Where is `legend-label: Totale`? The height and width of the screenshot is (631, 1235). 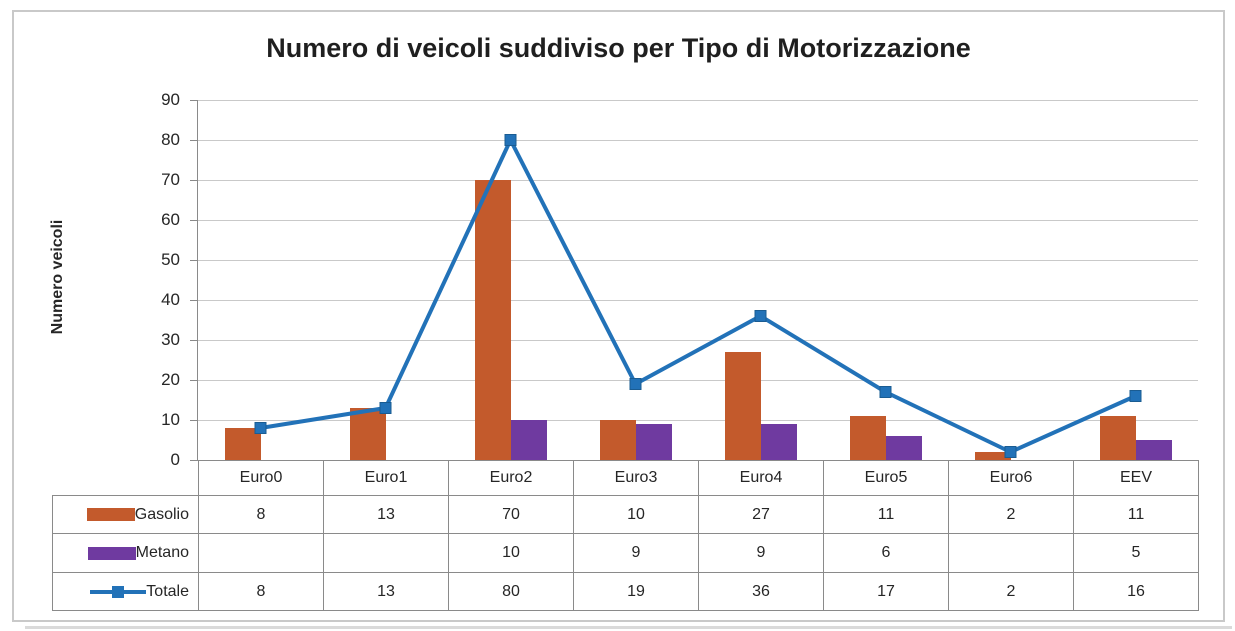
legend-label: Totale is located at coordinates (167, 591).